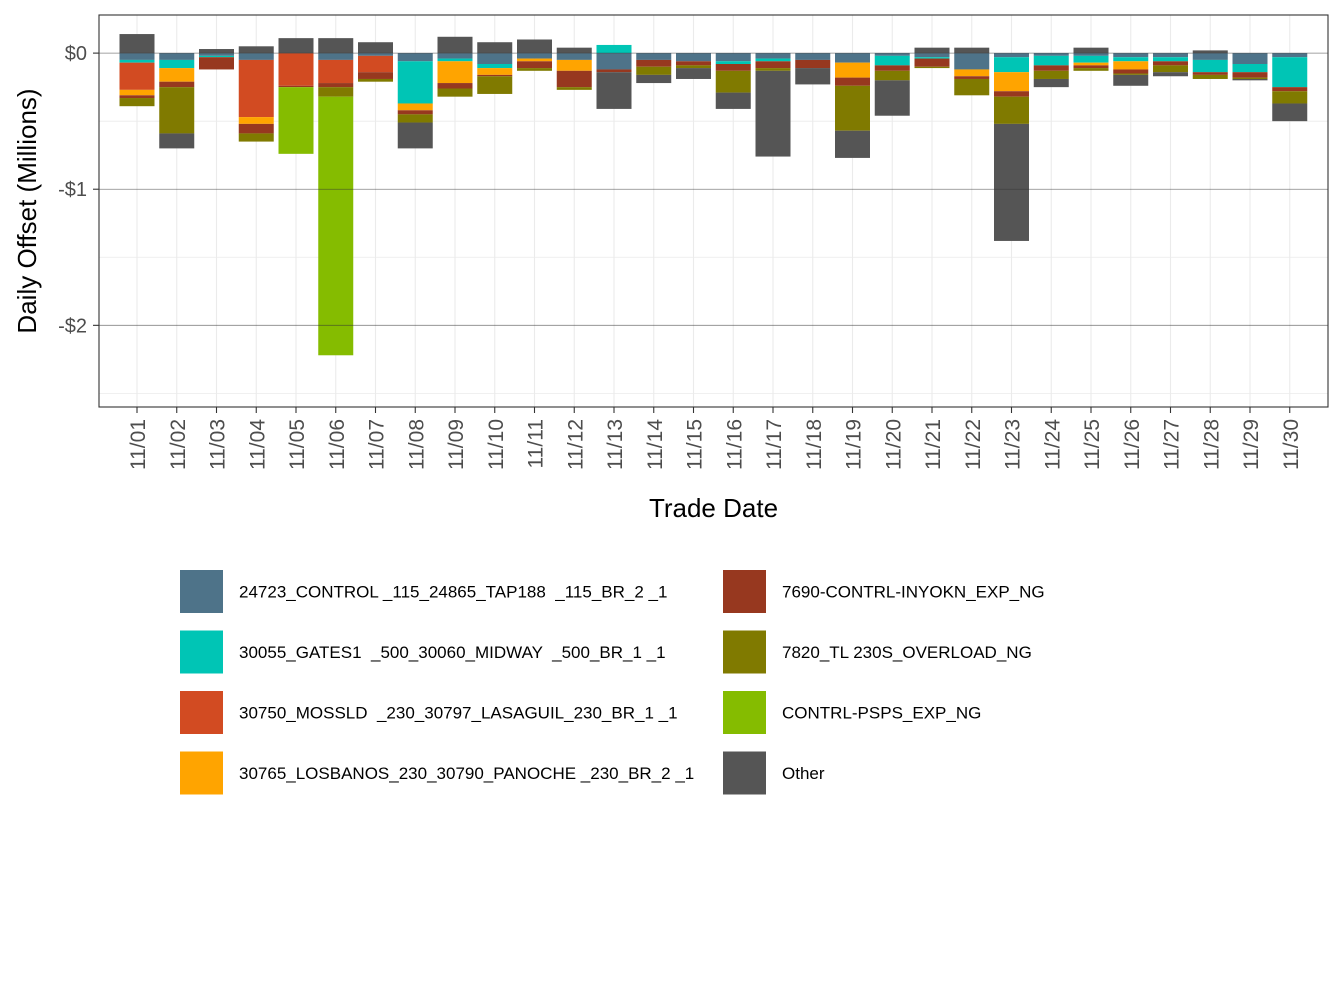 The height and width of the screenshot is (1008, 1344). What do you see at coordinates (416, 444) in the screenshot?
I see `x-tick-label: 11/08` at bounding box center [416, 444].